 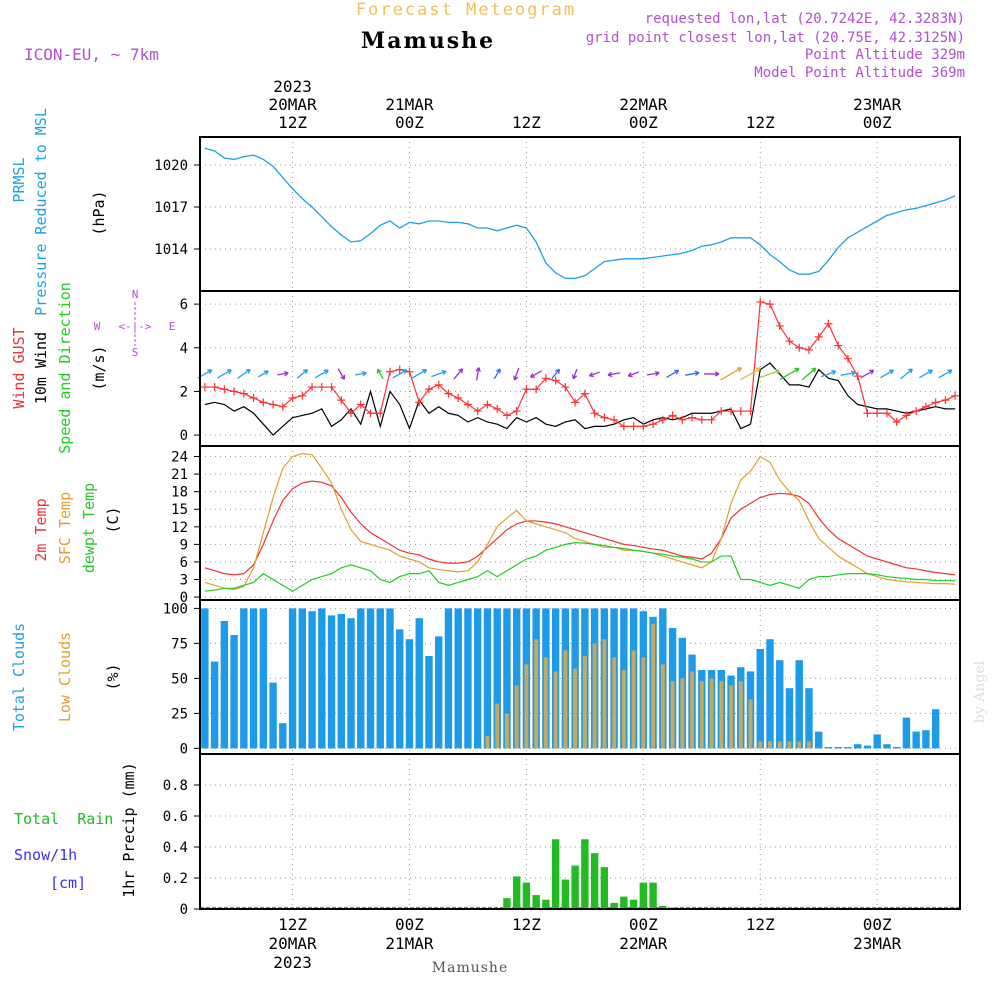 What do you see at coordinates (877, 104) in the screenshot?
I see `top-time-label: 23MAR` at bounding box center [877, 104].